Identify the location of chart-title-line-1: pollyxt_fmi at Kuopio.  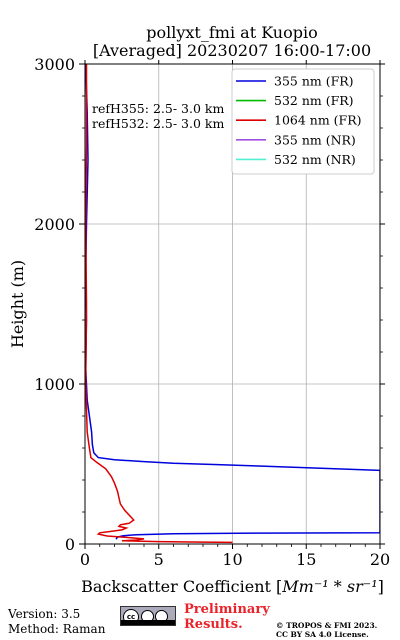
(232, 32).